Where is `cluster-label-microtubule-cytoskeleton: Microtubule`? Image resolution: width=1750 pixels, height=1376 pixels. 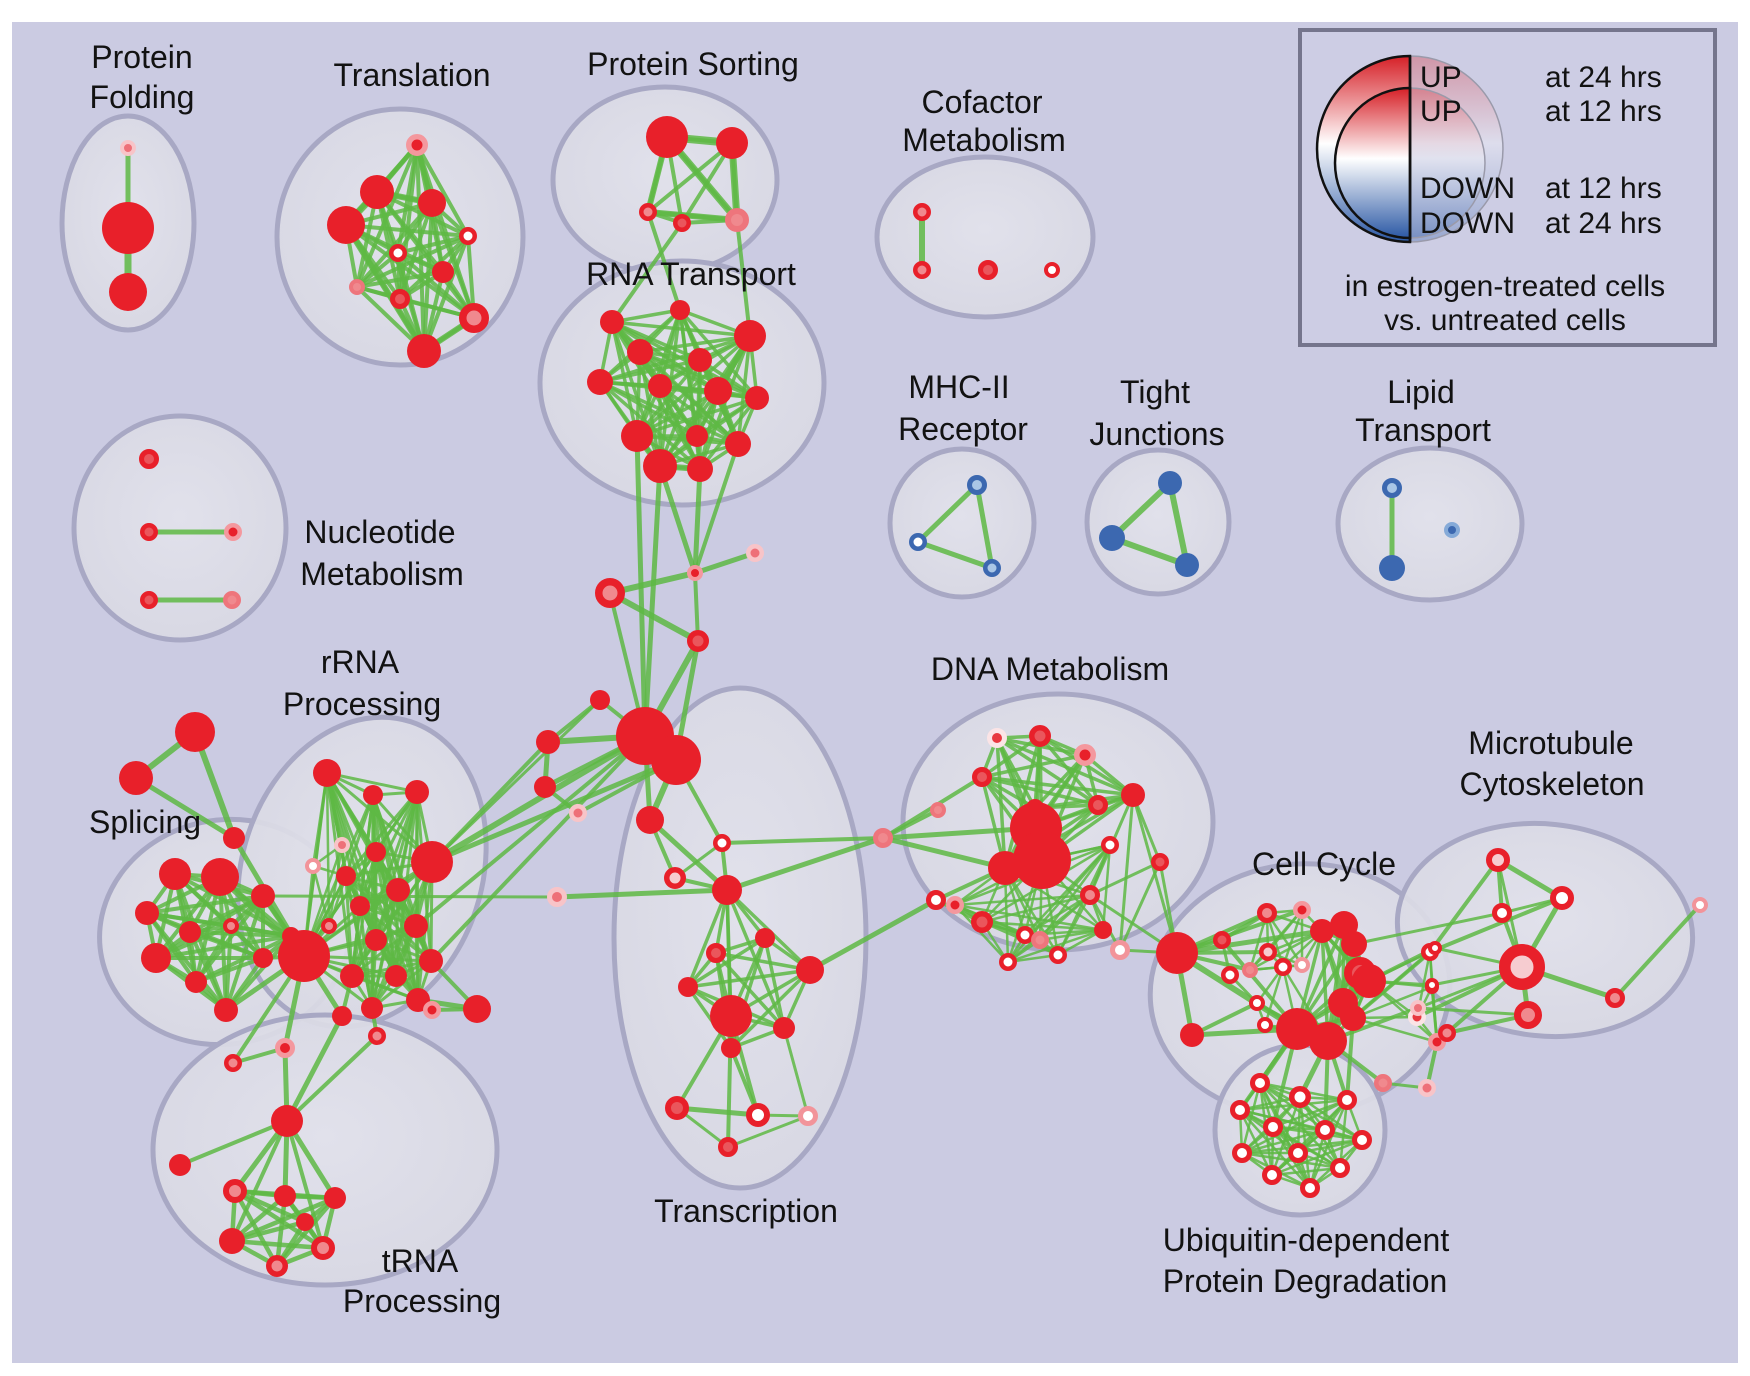
cluster-label-microtubule-cytoskeleton: Microtubule is located at coordinates (1550, 743).